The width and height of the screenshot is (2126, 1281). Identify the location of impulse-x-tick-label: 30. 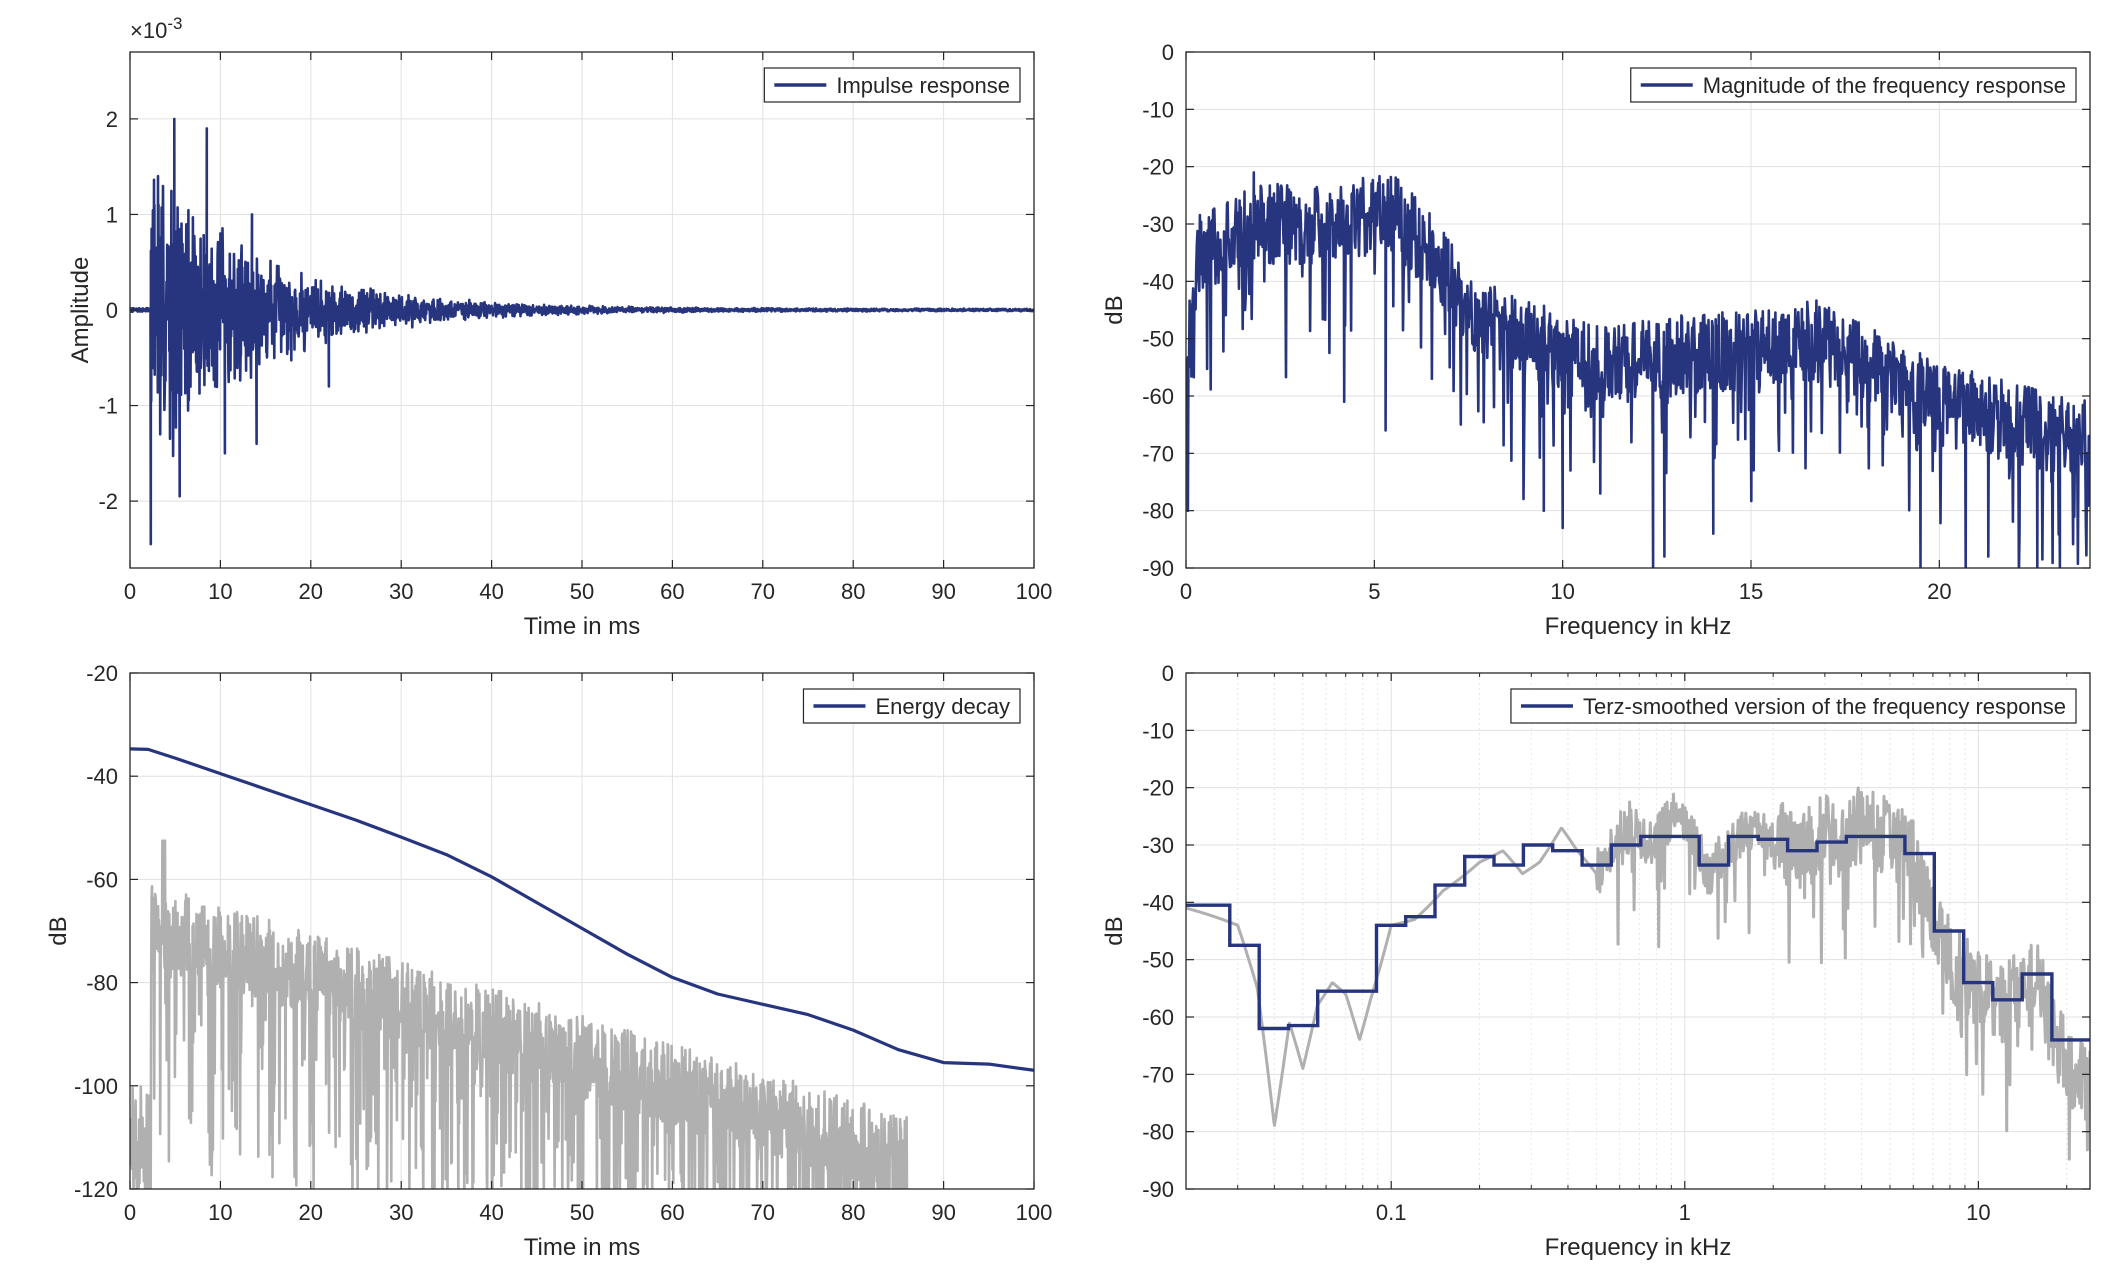
(401, 591).